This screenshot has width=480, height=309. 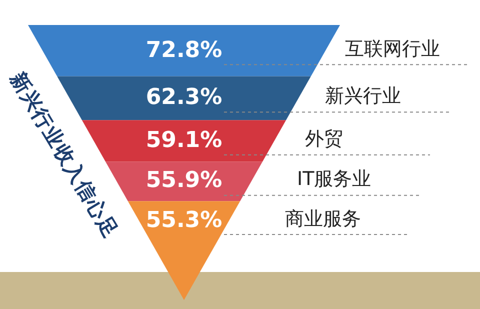 What do you see at coordinates (324, 138) in the screenshot?
I see `category-label: 外贸` at bounding box center [324, 138].